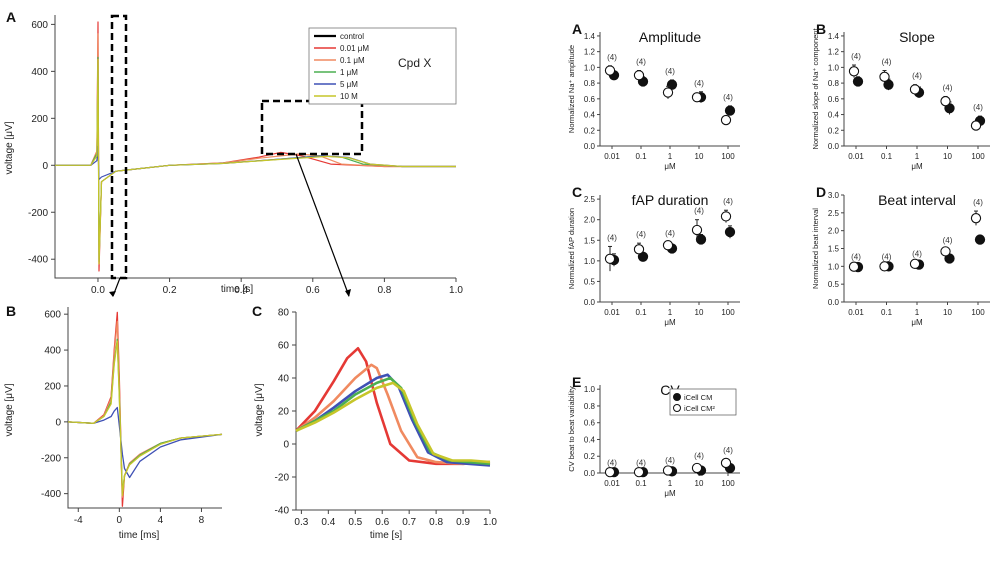 Image resolution: width=1000 pixels, height=565 pixels. Describe the element at coordinates (257, 311) in the screenshot. I see `panel-letter: C` at that location.